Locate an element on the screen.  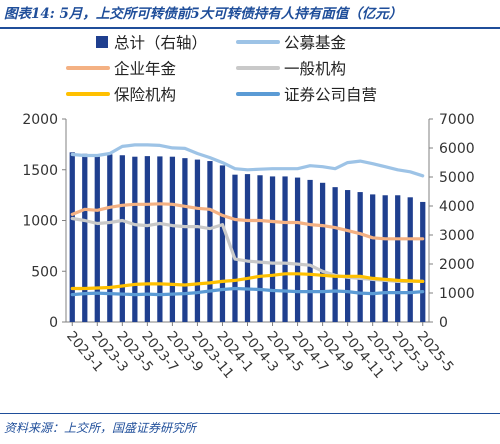
y-tick-label-left: 0 is located at coordinates (53, 323).